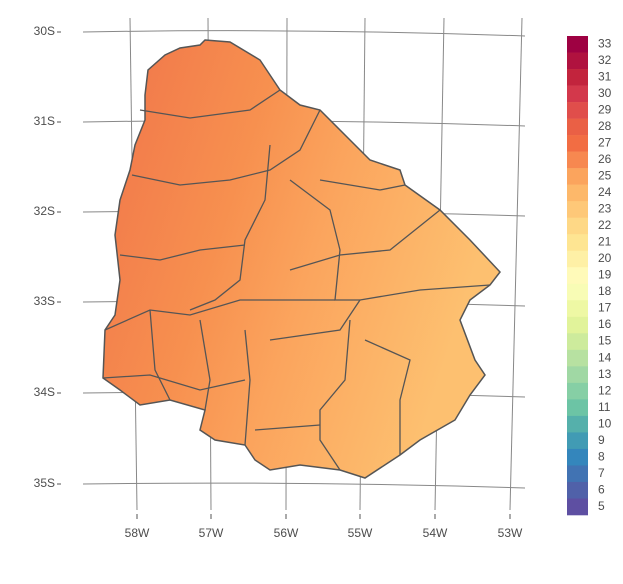  What do you see at coordinates (44, 121) in the screenshot?
I see `lat-label: 31S` at bounding box center [44, 121].